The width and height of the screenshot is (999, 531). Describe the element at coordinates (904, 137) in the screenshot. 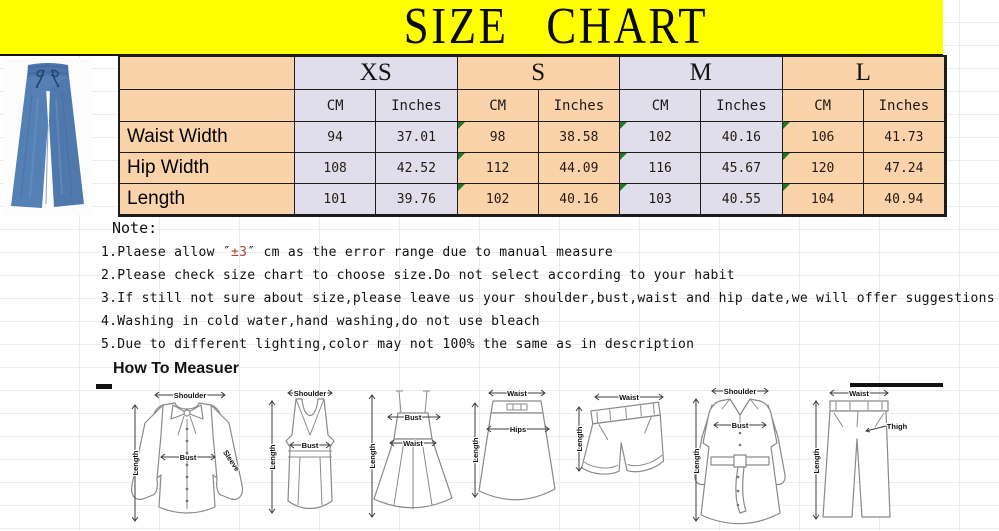

I see `table-cell: 41.73` at that location.